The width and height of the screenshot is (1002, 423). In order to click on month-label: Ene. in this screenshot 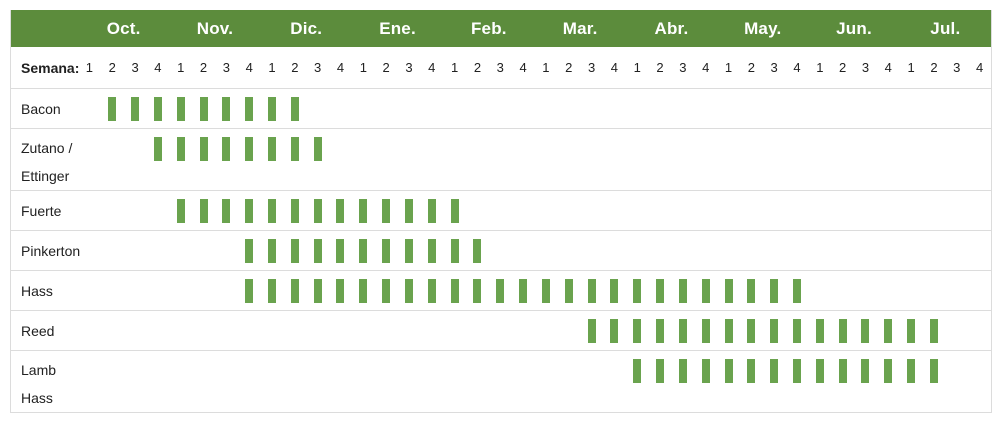, I will do `click(397, 28)`.